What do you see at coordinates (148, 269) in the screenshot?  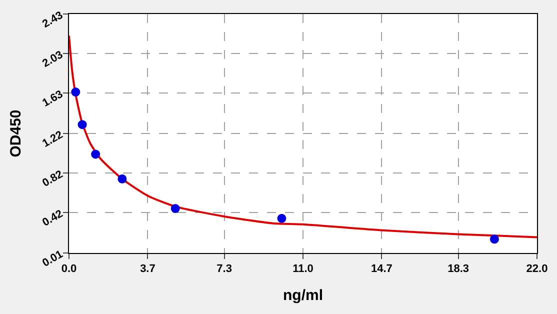 I see `x-tick-label: 3.7` at bounding box center [148, 269].